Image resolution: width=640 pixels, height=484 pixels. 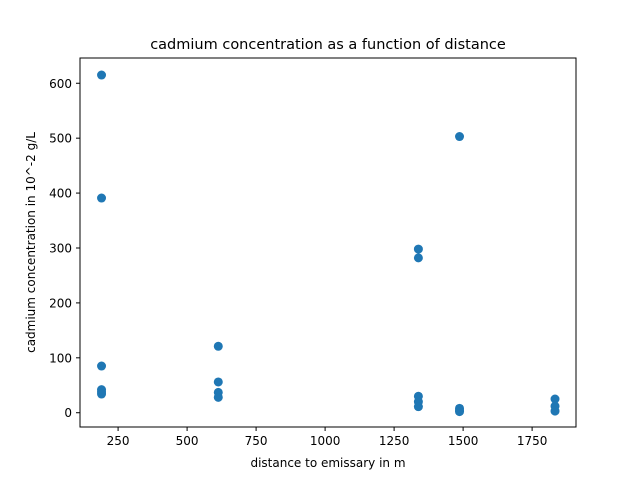 I want to click on x-tick-label: 1250, so click(x=394, y=441).